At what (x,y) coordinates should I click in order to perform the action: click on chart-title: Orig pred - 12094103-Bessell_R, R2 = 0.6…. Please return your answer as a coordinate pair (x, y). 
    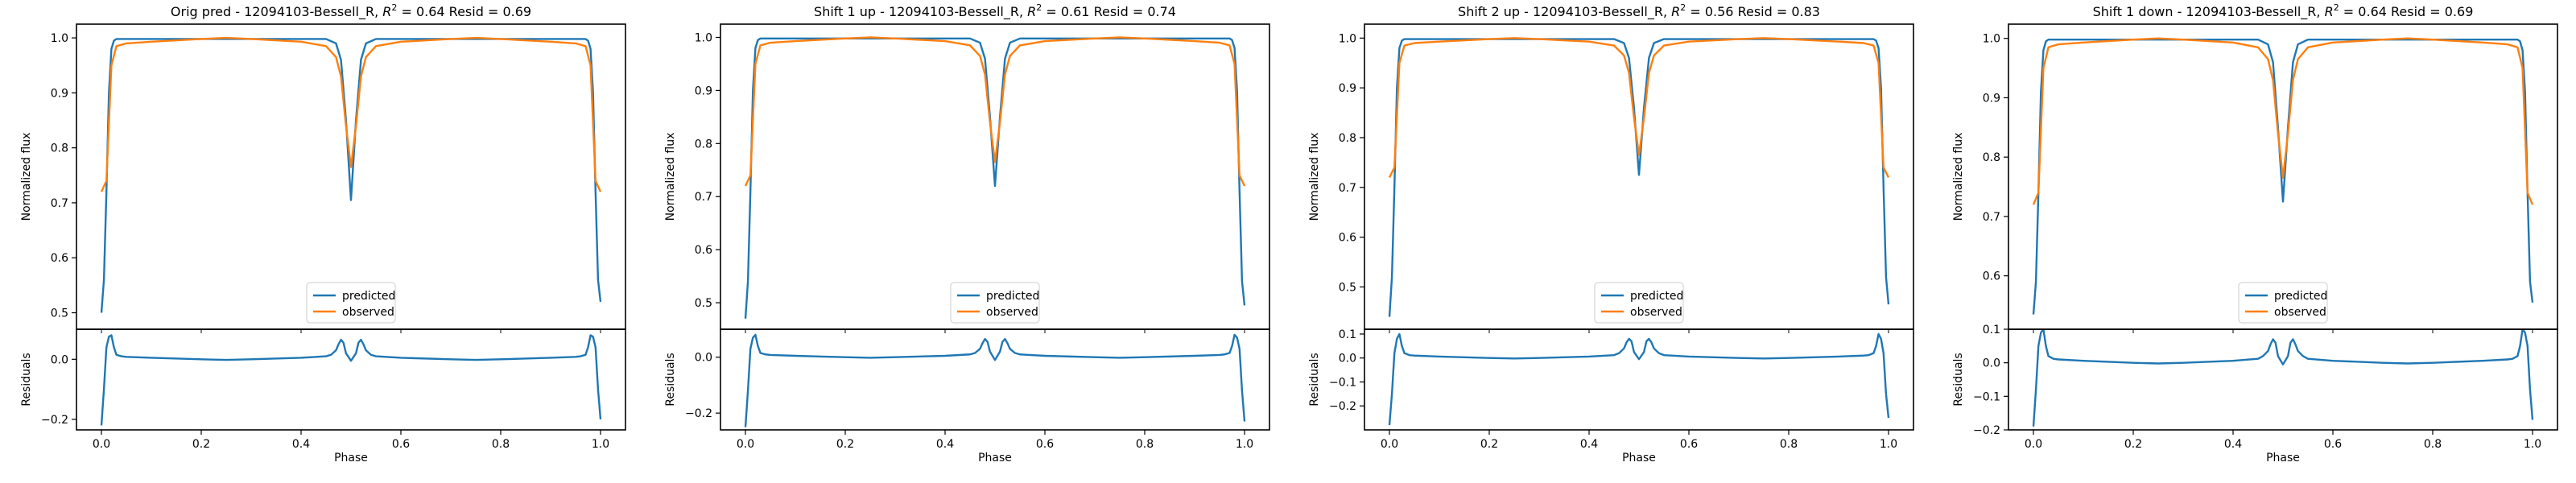
    Looking at the image, I should click on (351, 11).